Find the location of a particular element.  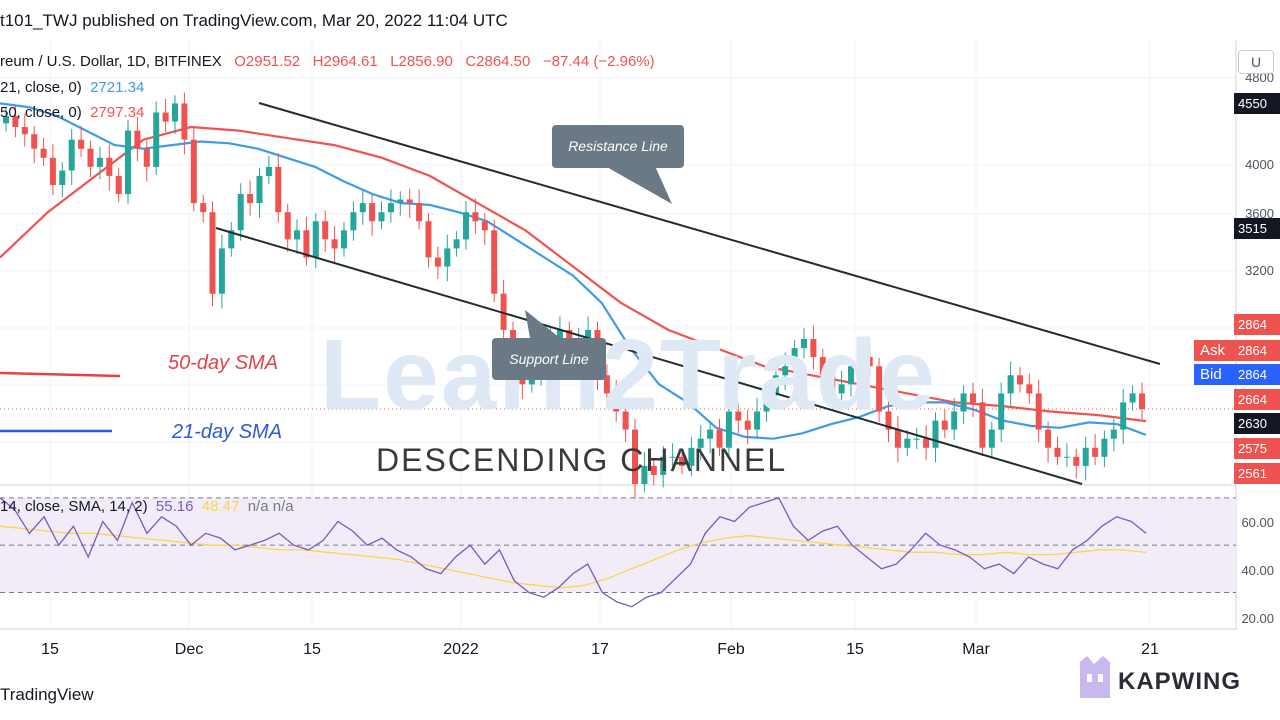

price-label-3: 3200 is located at coordinates (1259, 270).